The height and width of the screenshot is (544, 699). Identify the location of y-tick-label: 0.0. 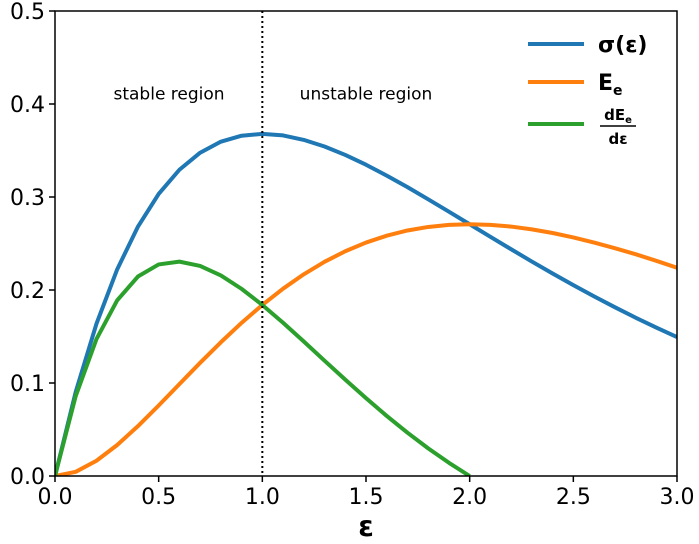
(27, 477).